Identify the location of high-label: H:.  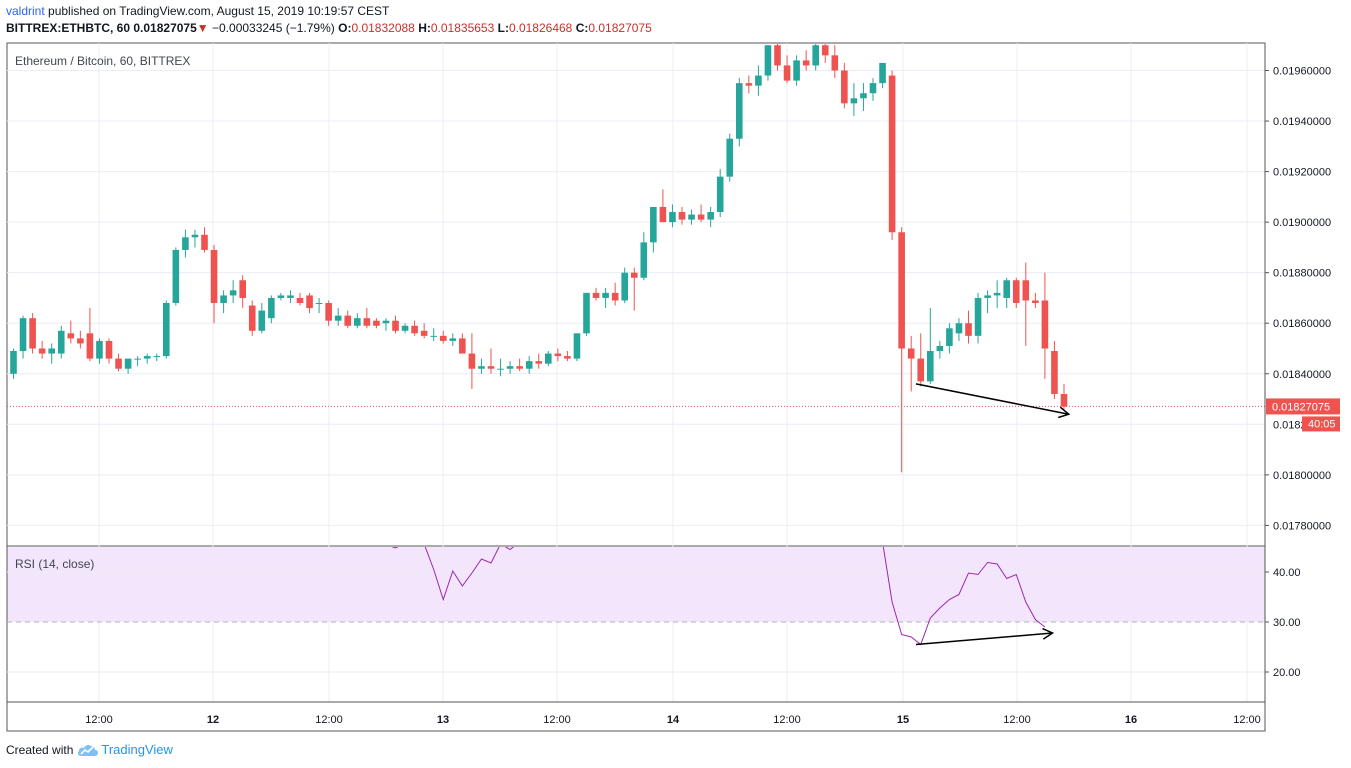
(424, 28).